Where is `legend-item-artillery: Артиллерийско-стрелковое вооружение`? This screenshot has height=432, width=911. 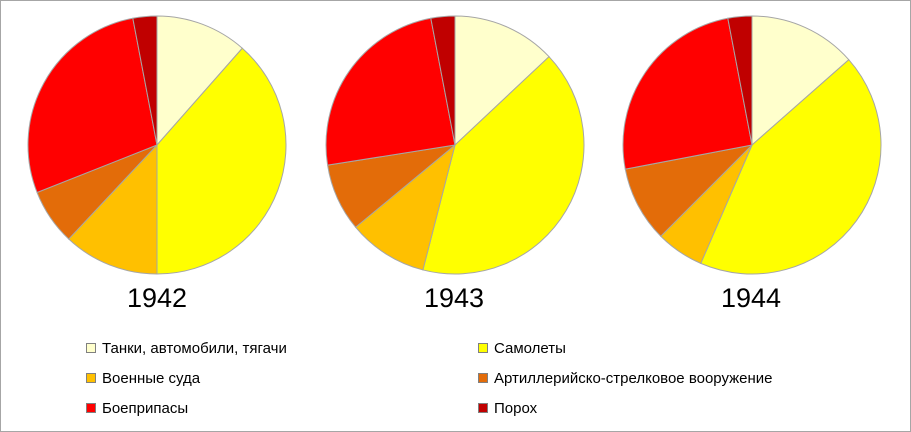
legend-item-artillery: Артиллерийско-стрелковое вооружение is located at coordinates (625, 378).